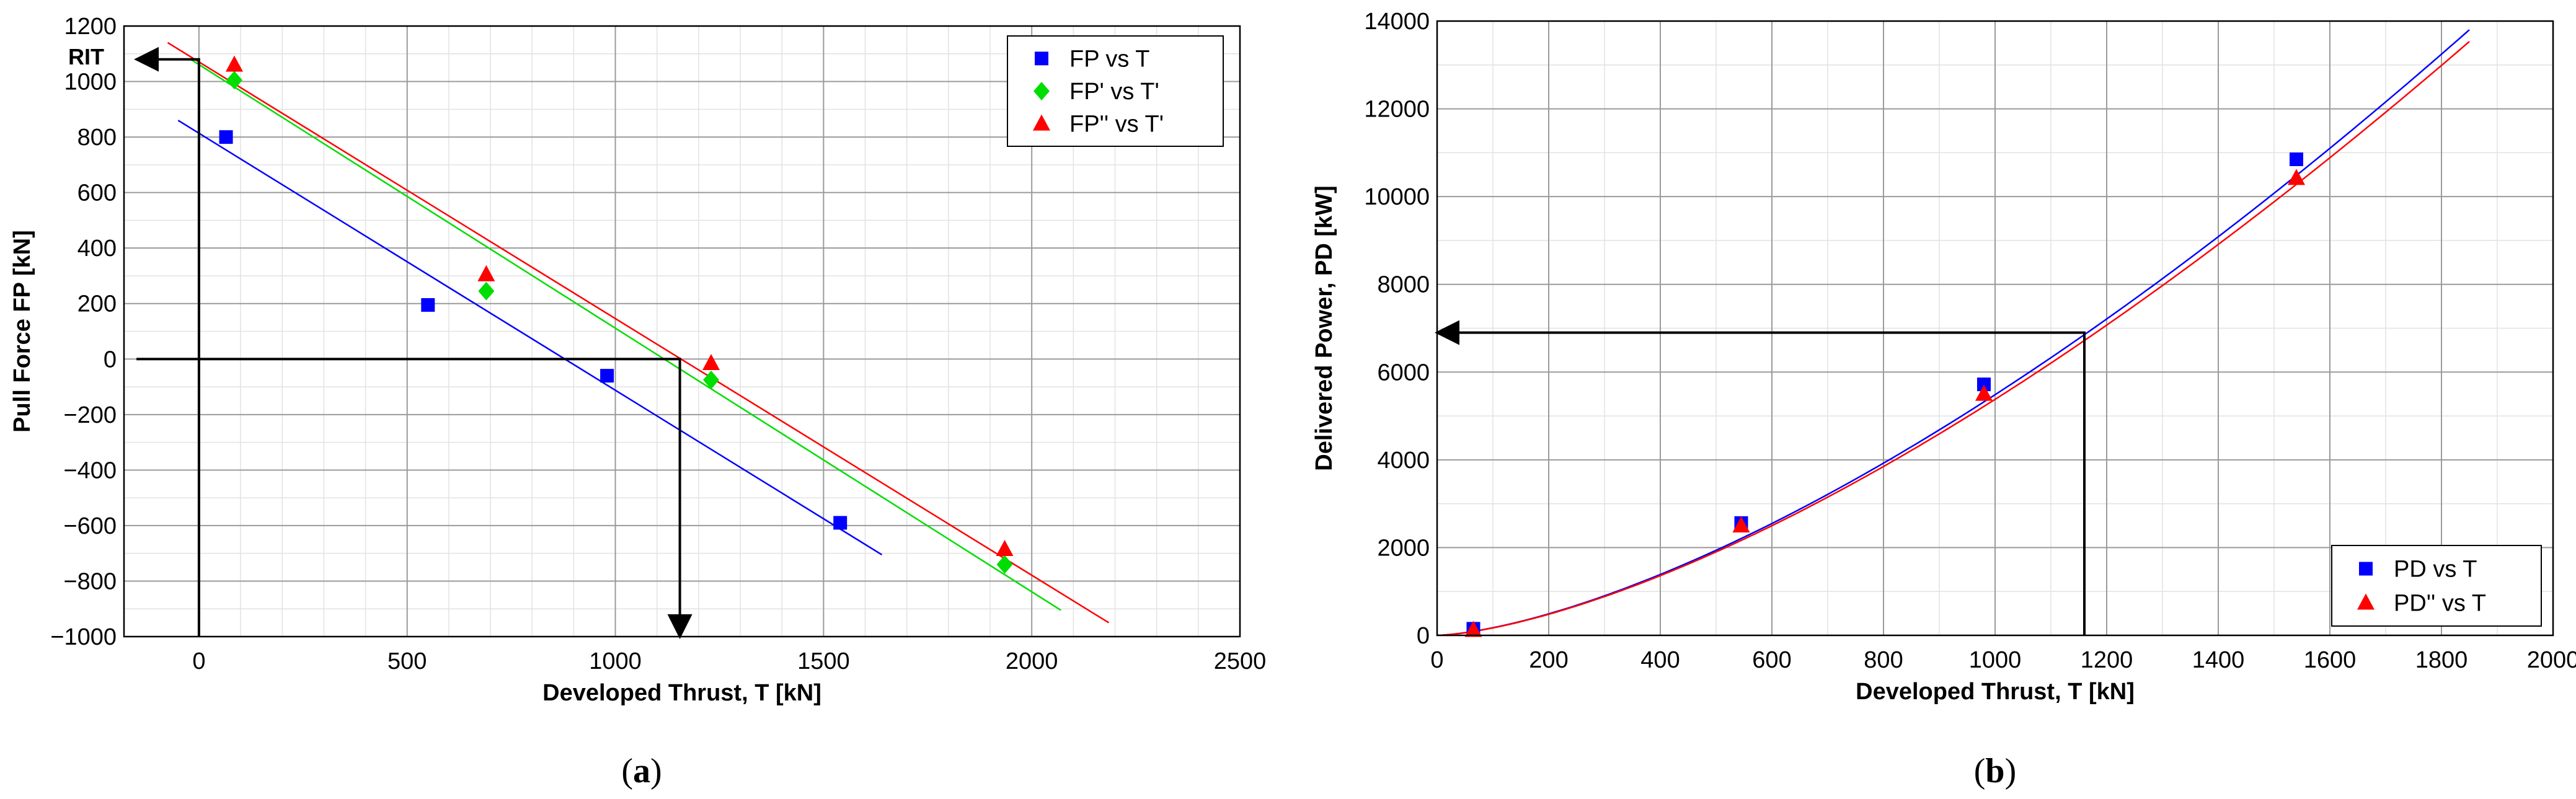 This screenshot has width=2576, height=799. Describe the element at coordinates (2107, 660) in the screenshot. I see `x-tick-label: 1200` at that location.